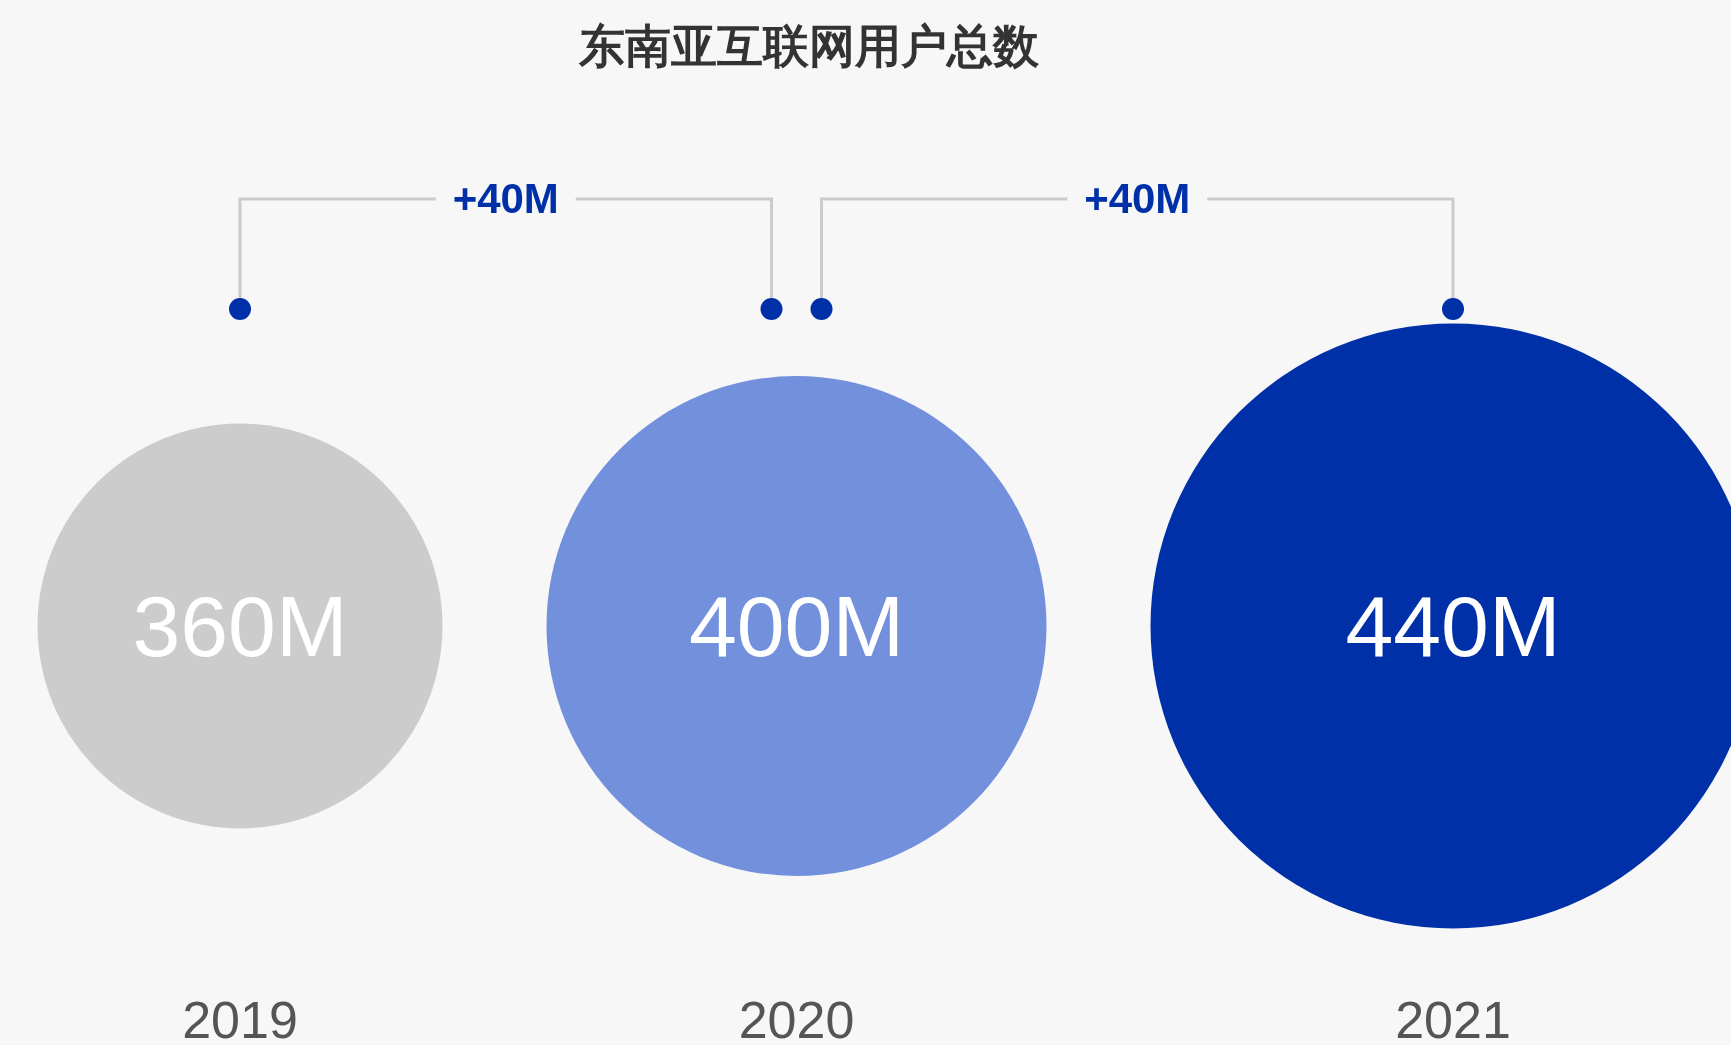 Image resolution: width=1731 pixels, height=1045 pixels. Describe the element at coordinates (1453, 626) in the screenshot. I see `data-label: 440M` at that location.